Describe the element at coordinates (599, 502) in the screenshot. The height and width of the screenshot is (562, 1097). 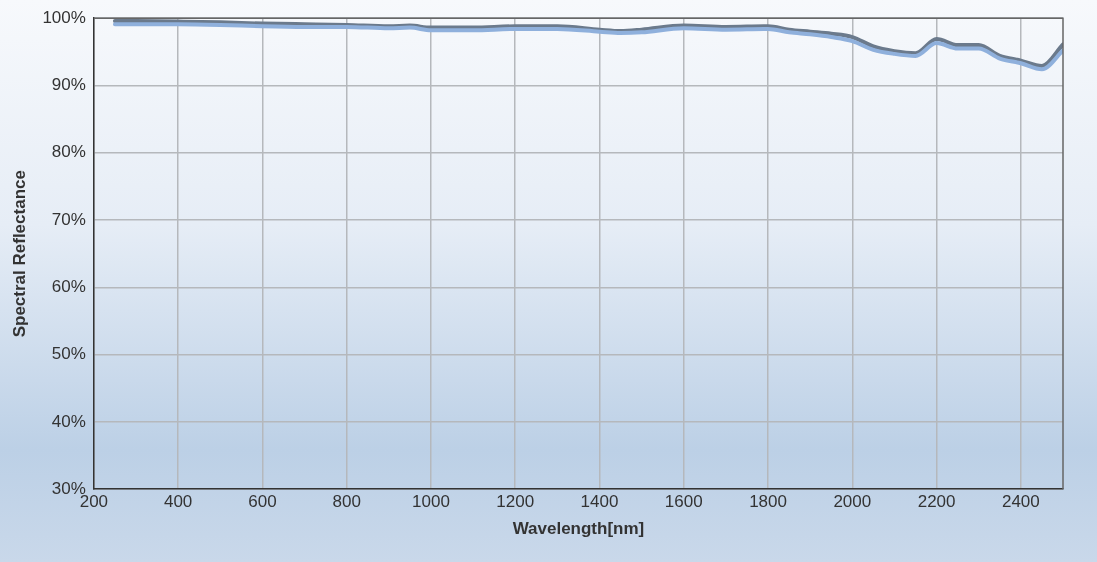
I see `x-tick-label: 1400` at that location.